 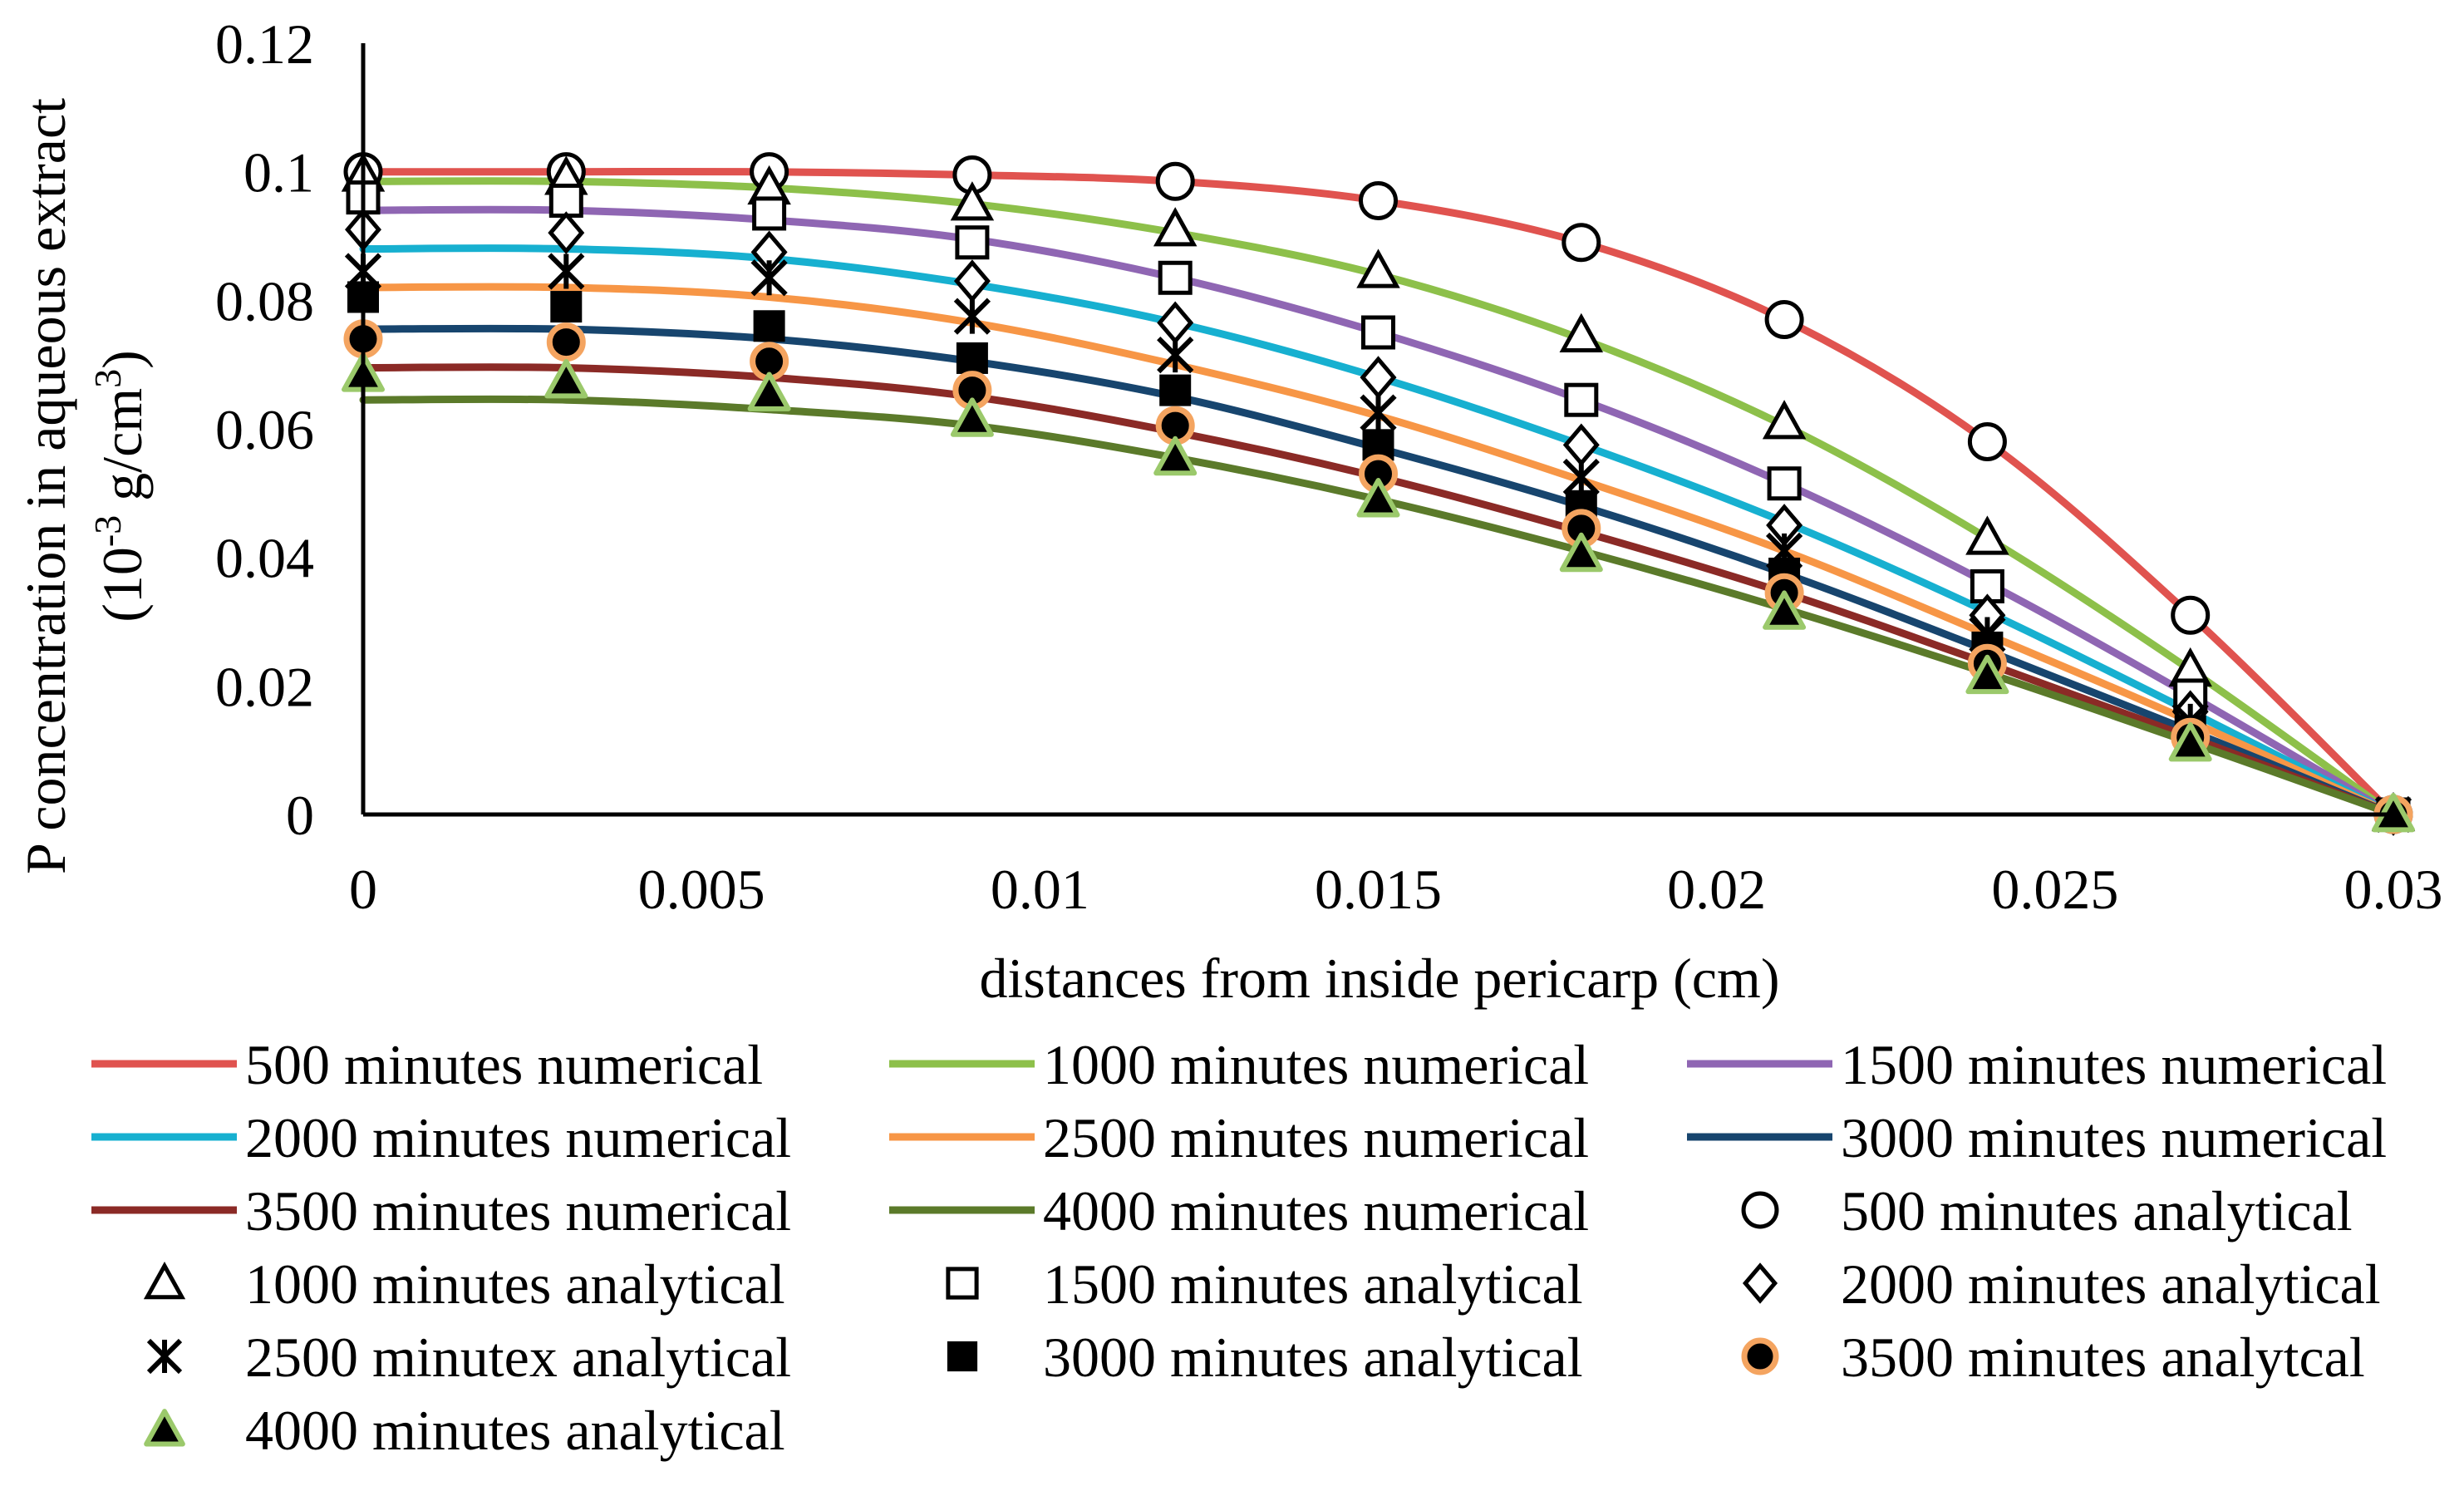 What do you see at coordinates (518, 1137) in the screenshot?
I see `legend-label: 2000 minutes numerical` at bounding box center [518, 1137].